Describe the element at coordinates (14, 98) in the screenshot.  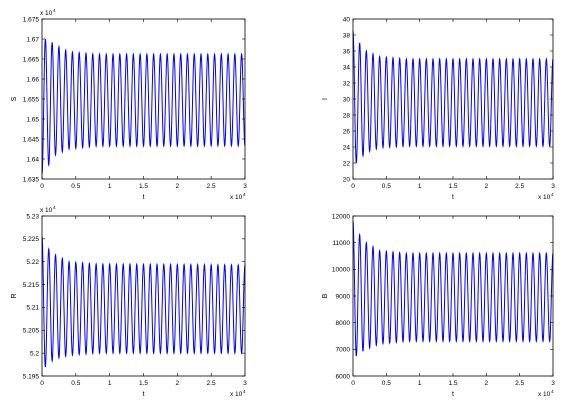
I see `y-axis-label: S` at that location.